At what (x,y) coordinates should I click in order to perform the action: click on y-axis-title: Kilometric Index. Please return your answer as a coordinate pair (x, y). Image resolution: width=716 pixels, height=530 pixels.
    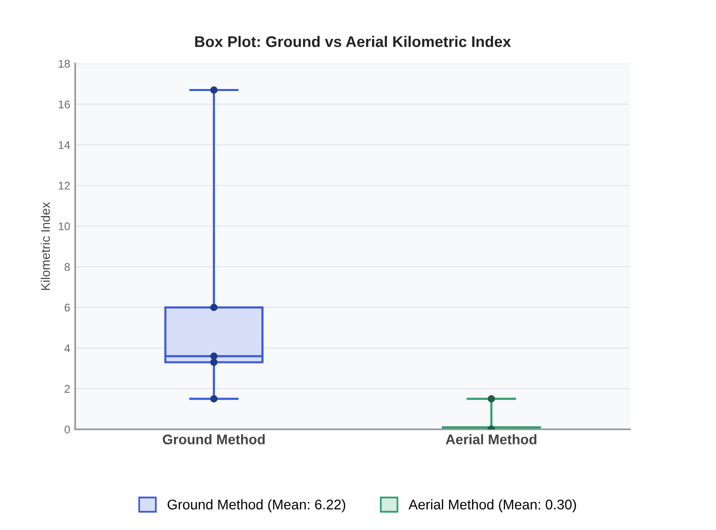
    Looking at the image, I should click on (45, 246).